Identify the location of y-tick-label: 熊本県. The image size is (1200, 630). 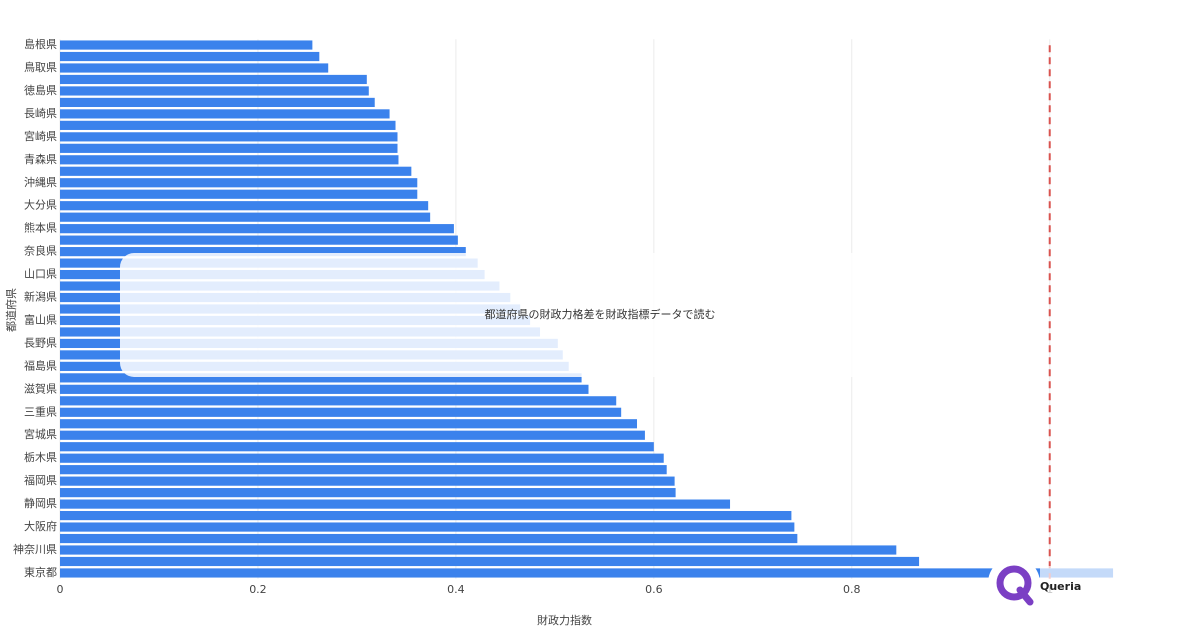
(40, 228).